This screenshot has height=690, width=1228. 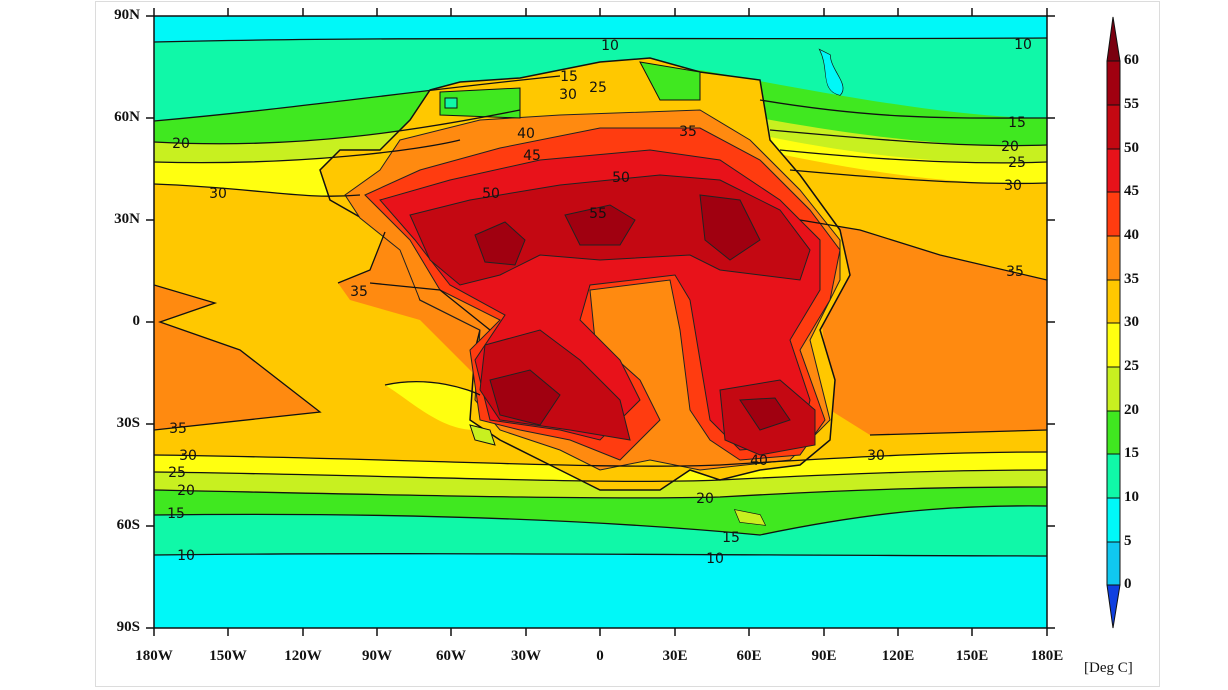 What do you see at coordinates (1113, 322) in the screenshot?
I see `colorbar` at bounding box center [1113, 322].